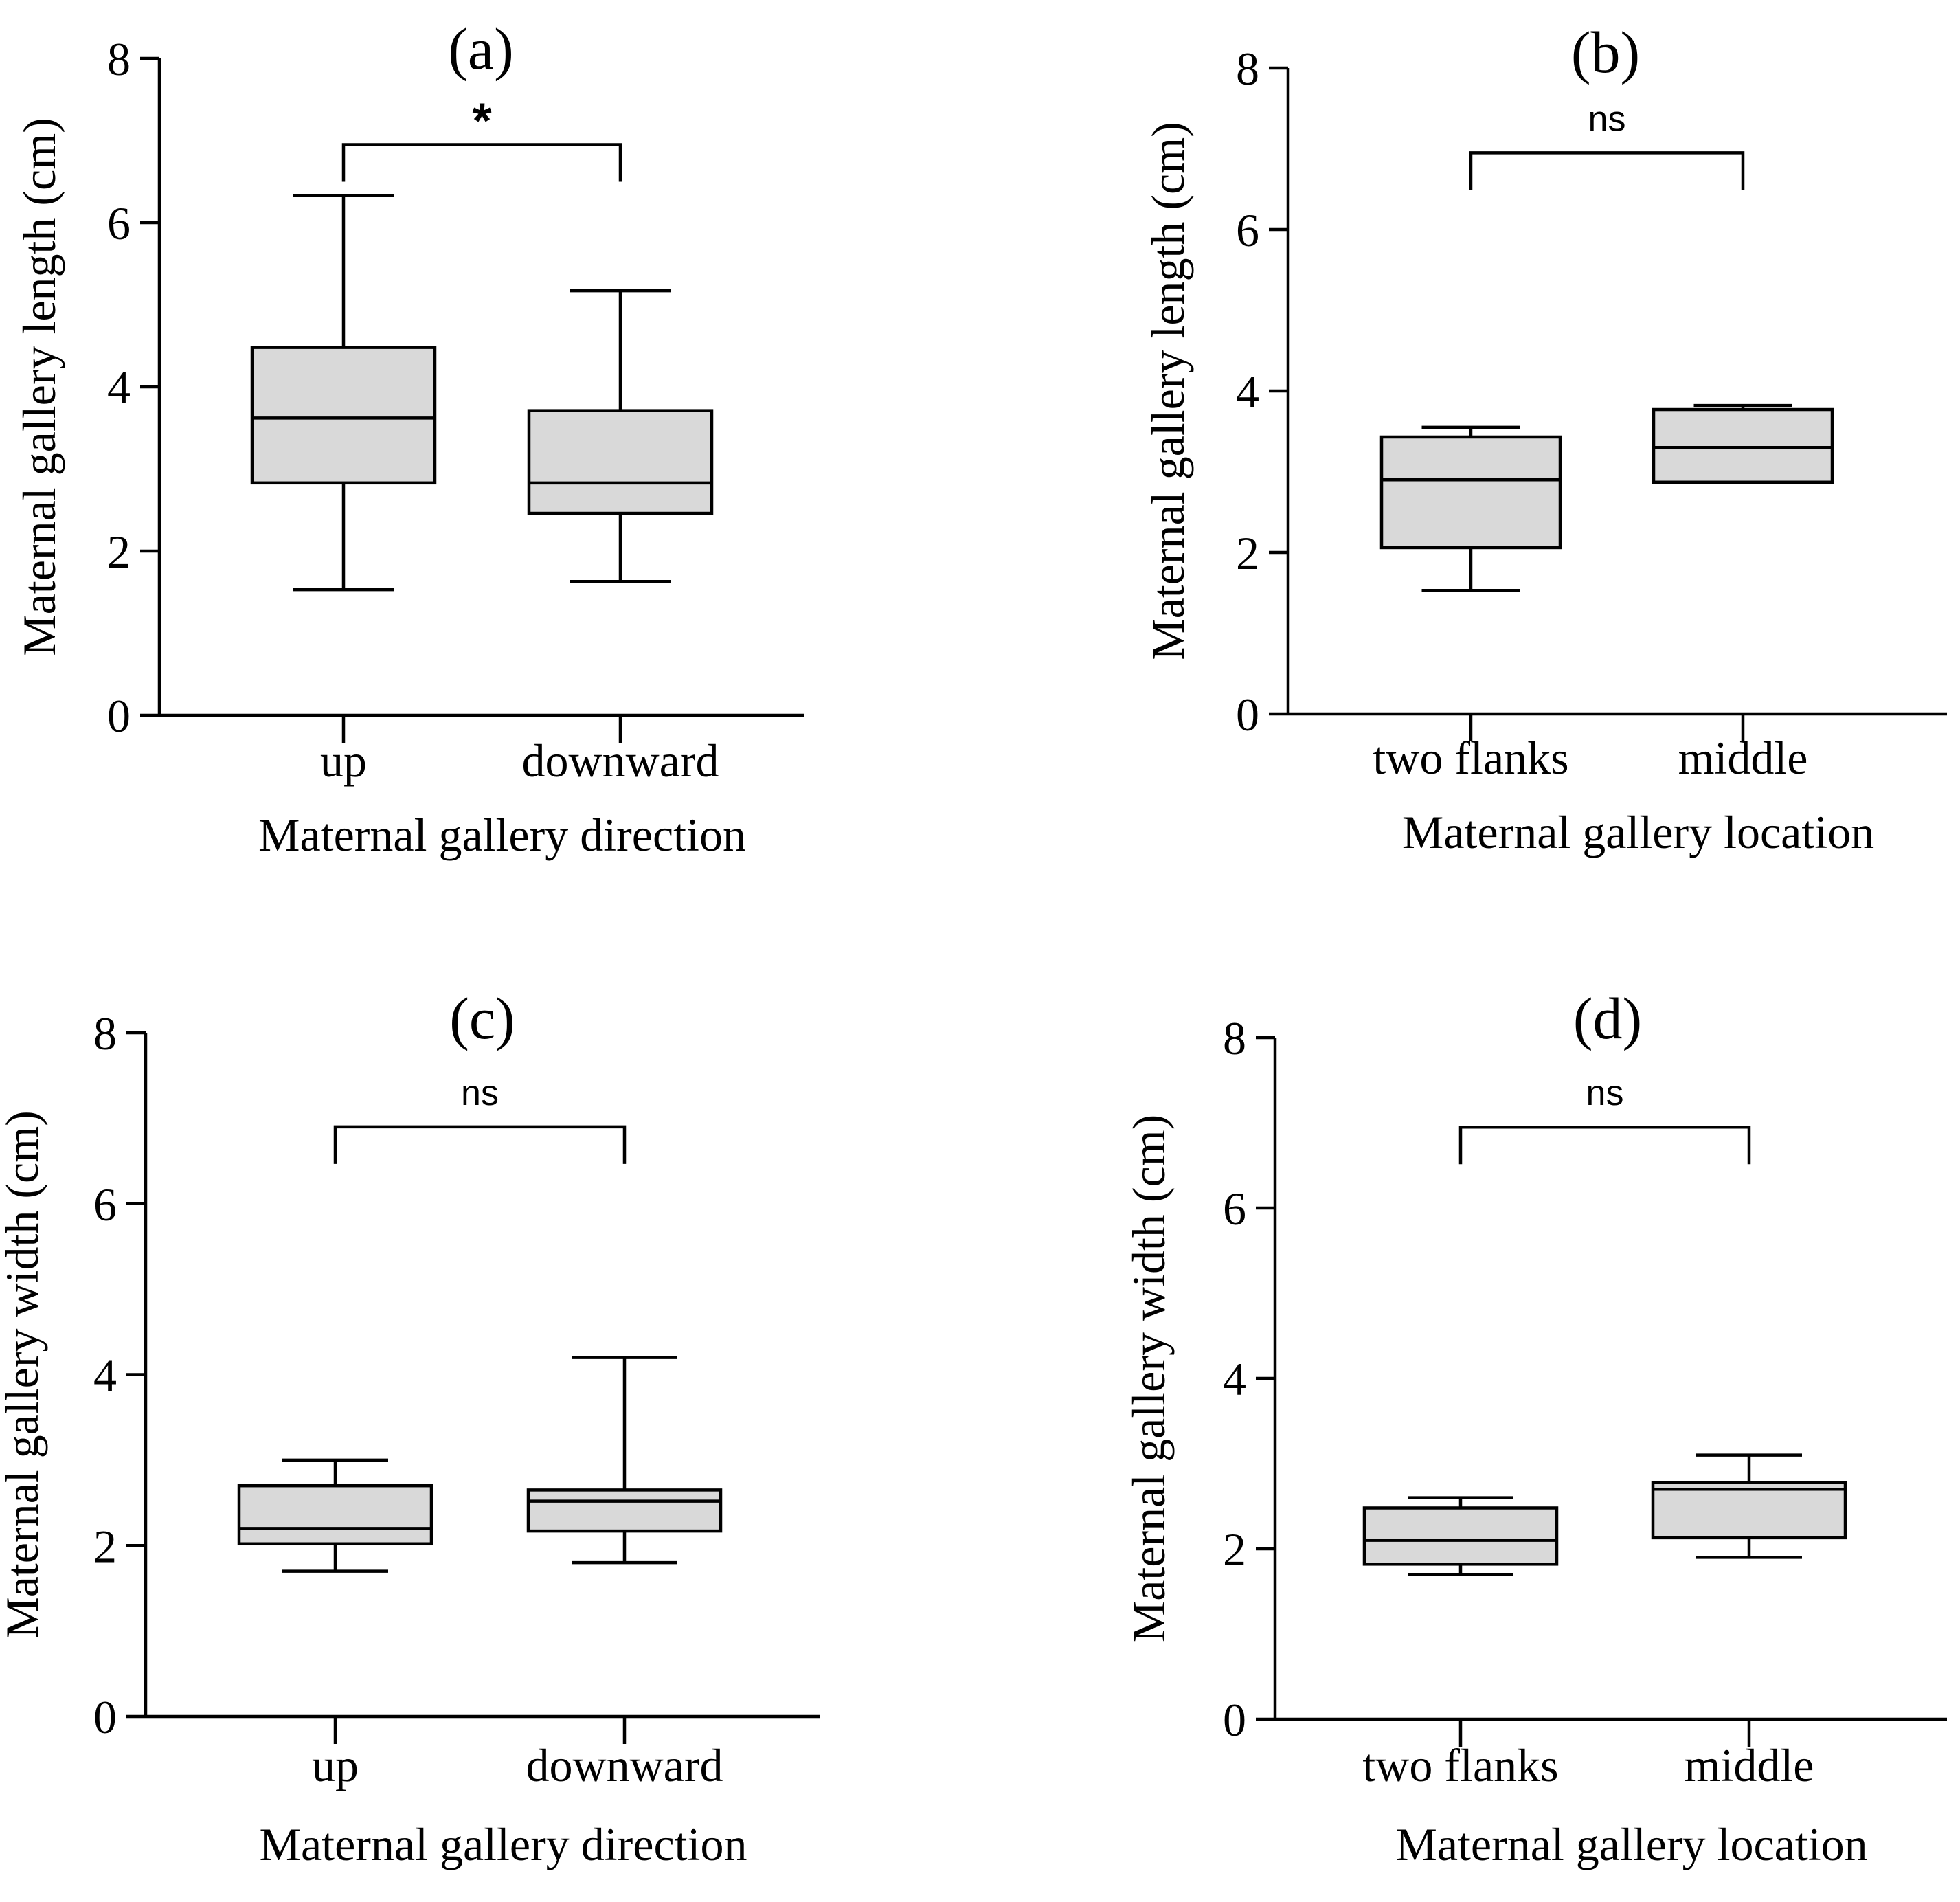  Describe the element at coordinates (1605, 52) in the screenshot. I see `panel-label: (b)` at that location.